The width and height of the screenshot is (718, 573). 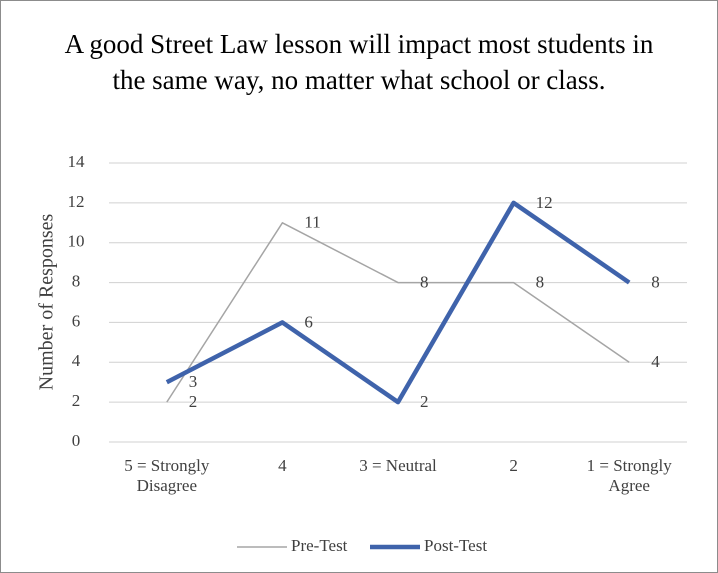 What do you see at coordinates (76, 201) in the screenshot?
I see `y-tick-label: 12` at bounding box center [76, 201].